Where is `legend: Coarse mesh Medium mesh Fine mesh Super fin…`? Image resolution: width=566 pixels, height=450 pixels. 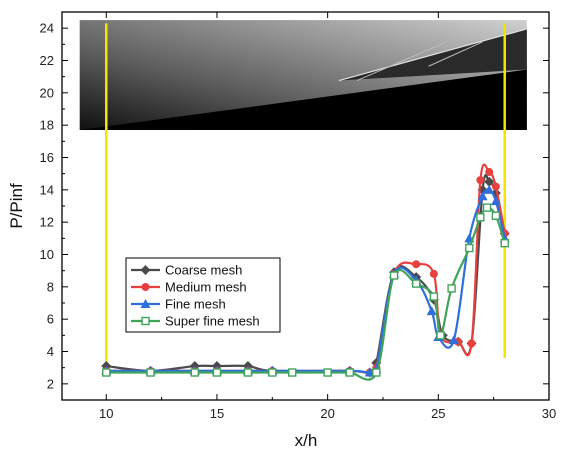
legend: Coarse mesh Medium mesh Fine mesh Super fin… is located at coordinates (203, 295).